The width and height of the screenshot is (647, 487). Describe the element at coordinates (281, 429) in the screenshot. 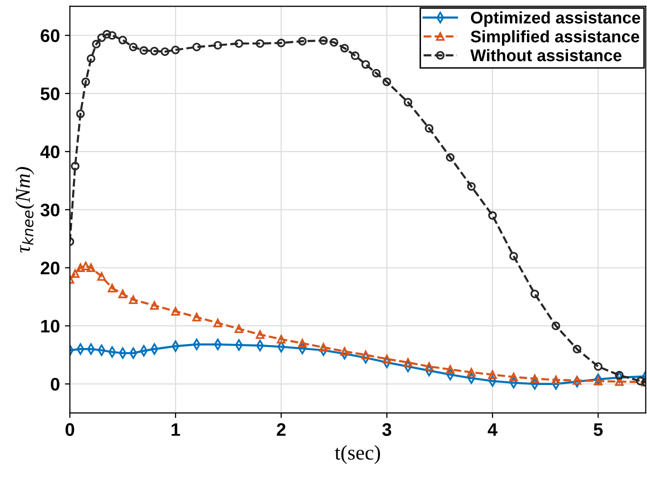

I see `x-tick-label: 2` at that location.